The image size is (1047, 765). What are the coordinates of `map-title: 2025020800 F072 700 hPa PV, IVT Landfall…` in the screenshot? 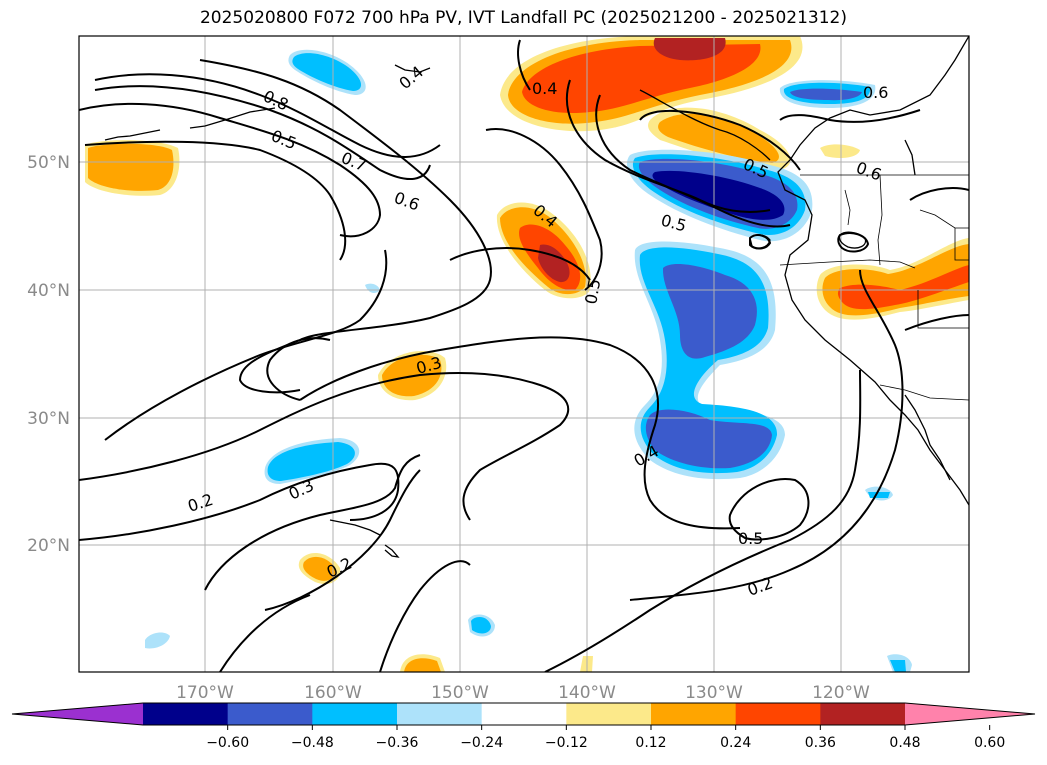 It's located at (523, 18).